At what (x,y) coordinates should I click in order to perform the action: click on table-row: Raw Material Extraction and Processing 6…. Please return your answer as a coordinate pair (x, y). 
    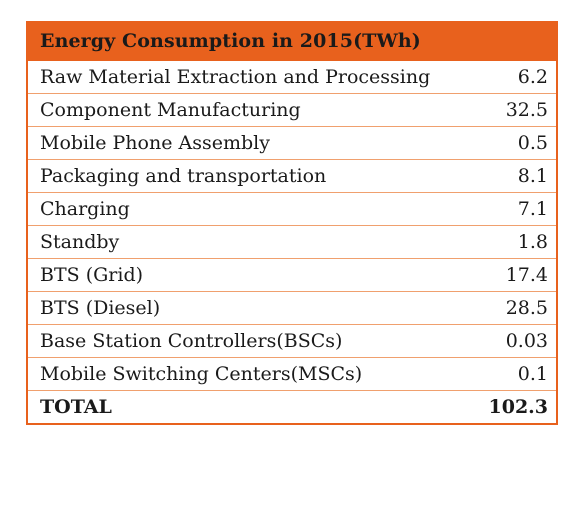
    Looking at the image, I should click on (292, 77).